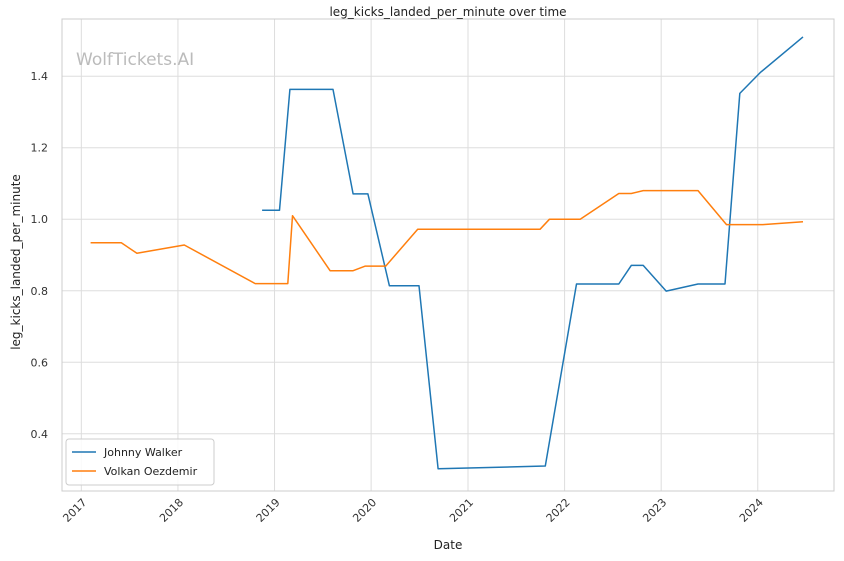  What do you see at coordinates (143, 452) in the screenshot?
I see `legend-label-johnny-walker: Johnny Walker` at bounding box center [143, 452].